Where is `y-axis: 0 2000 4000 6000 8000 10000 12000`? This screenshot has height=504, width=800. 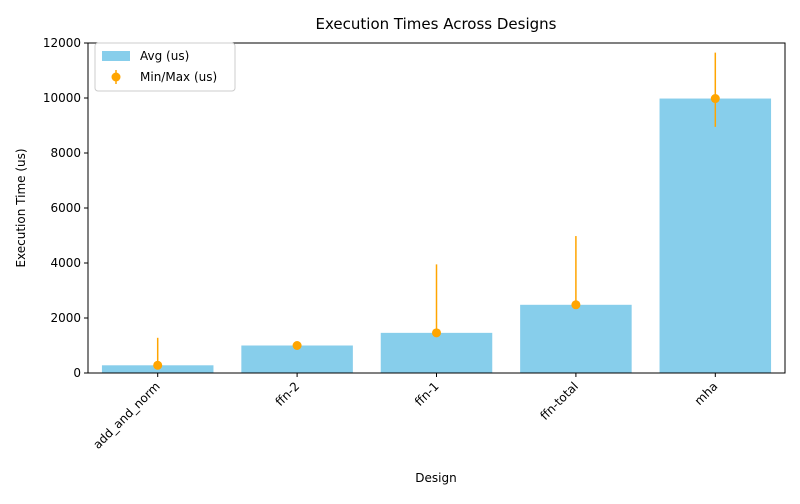 y-axis: 0 2000 4000 6000 8000 10000 12000 is located at coordinates (65, 208).